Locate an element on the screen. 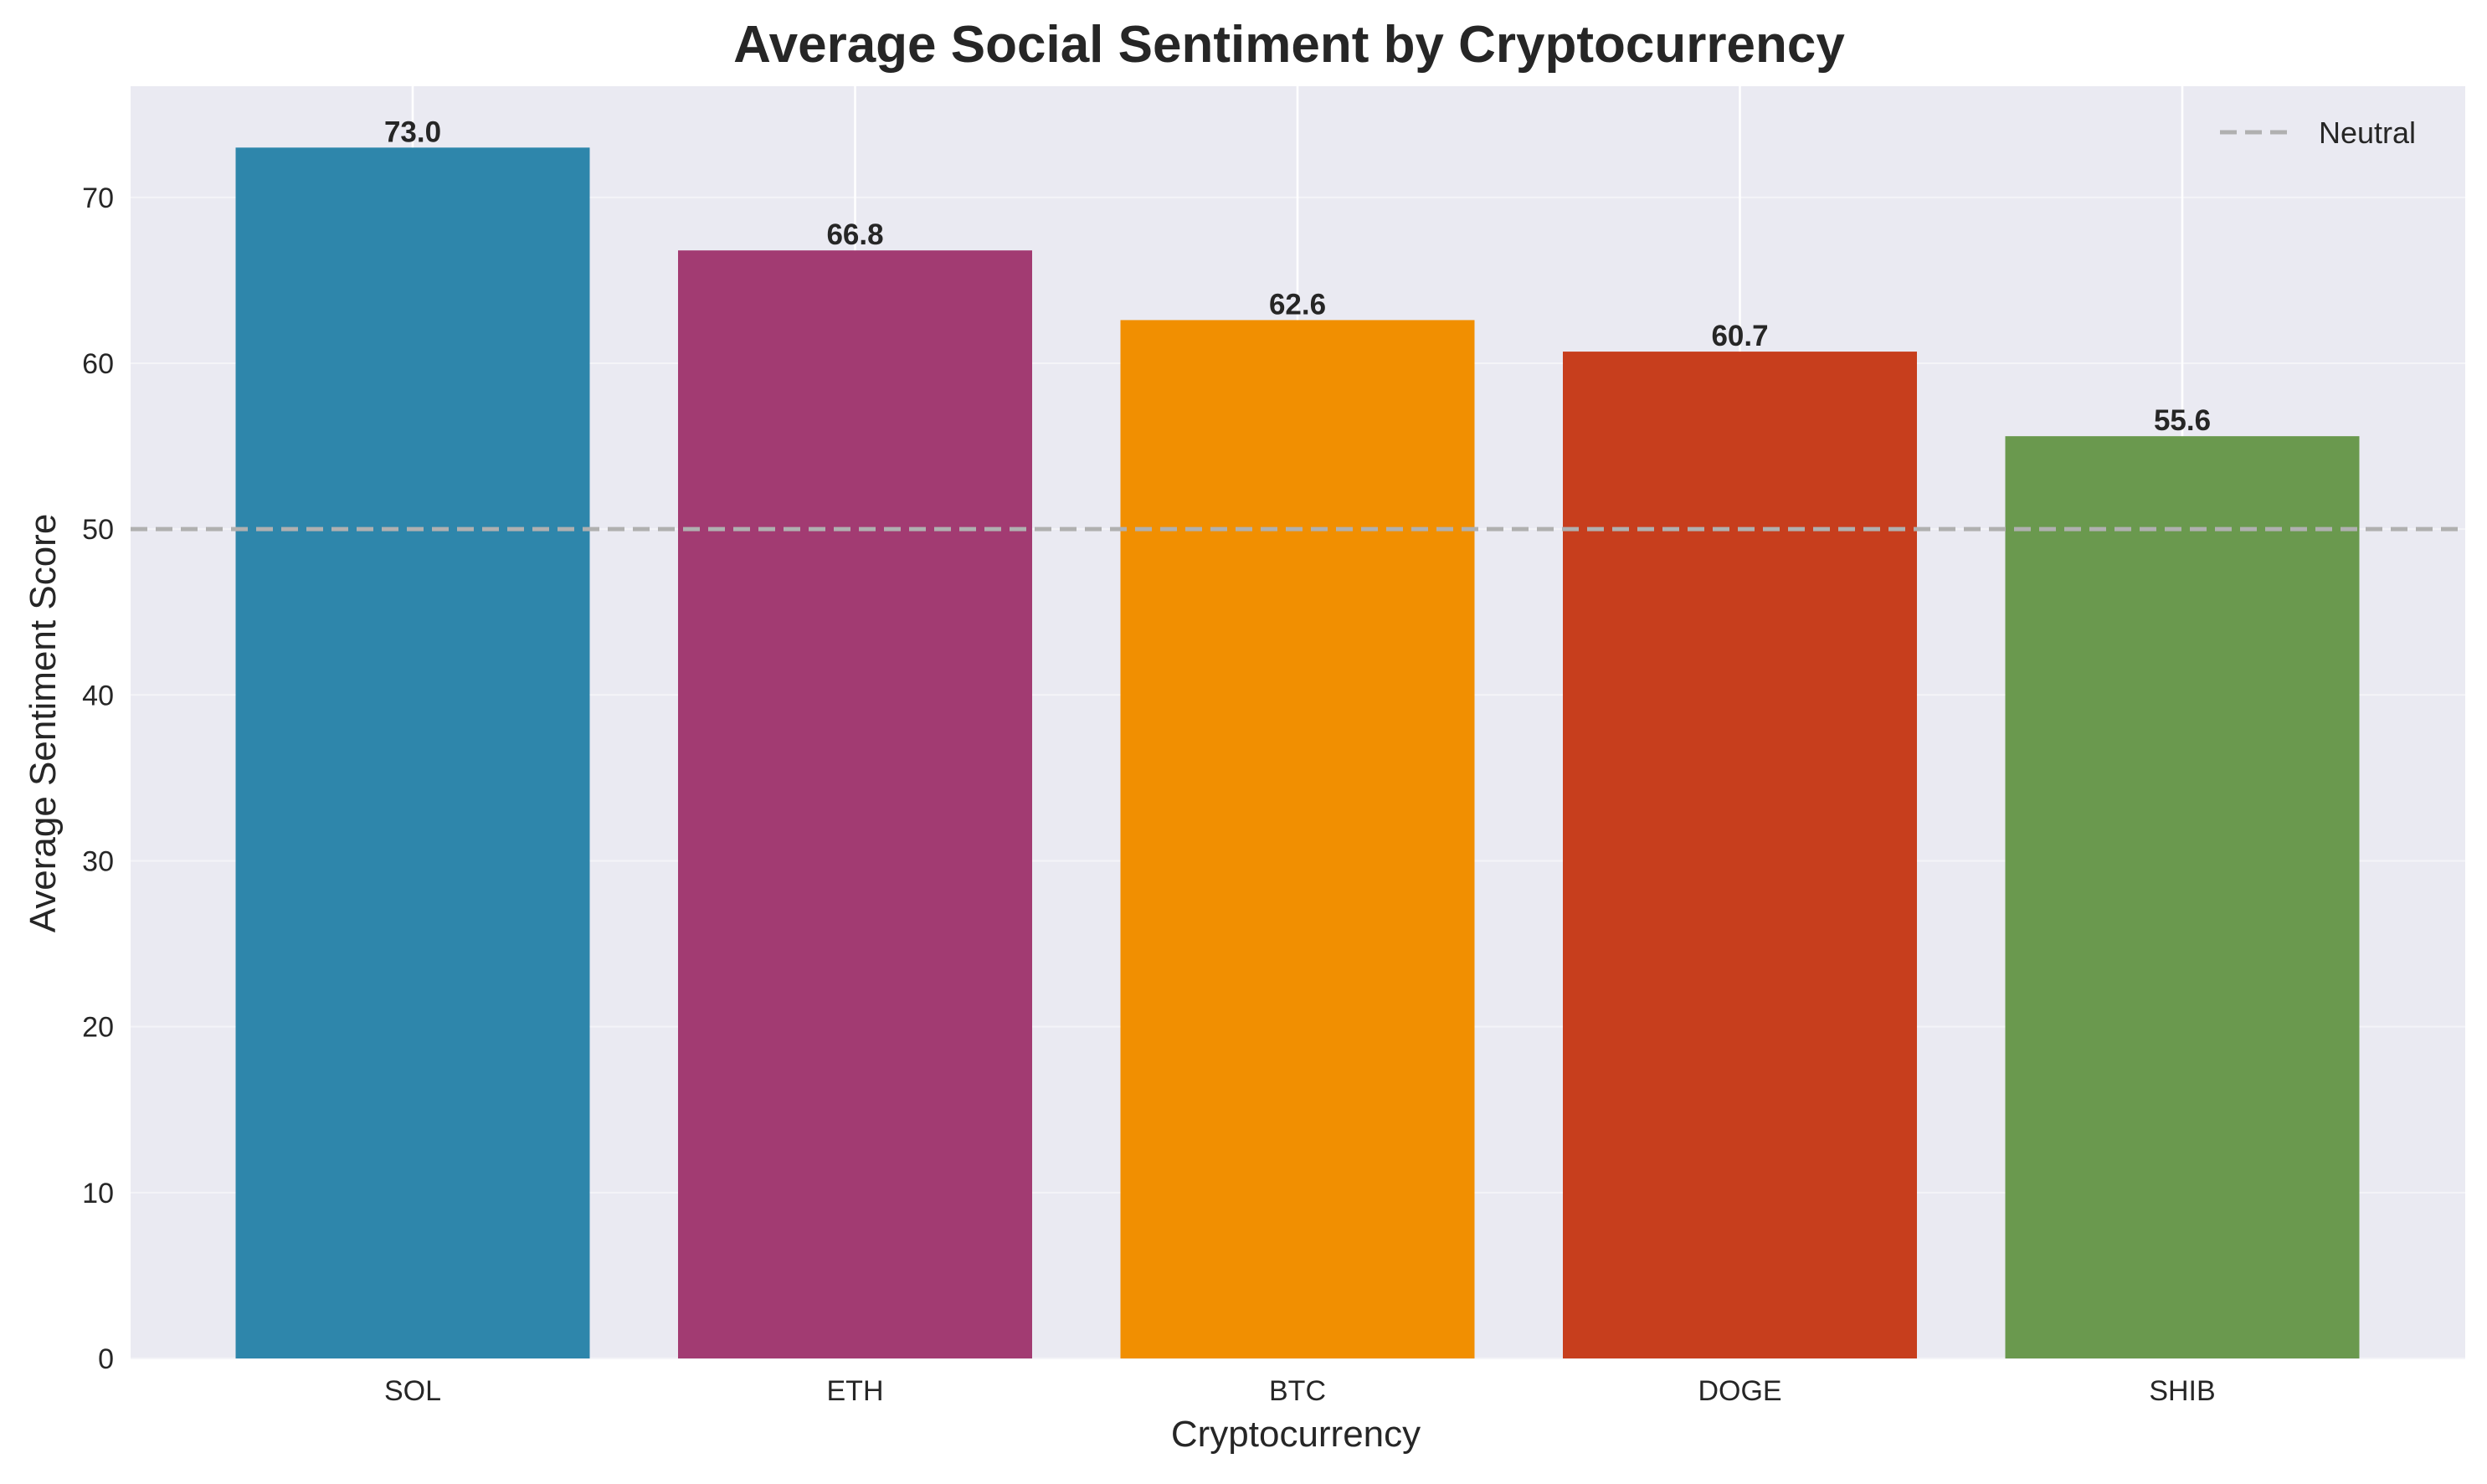 Image resolution: width=2487 pixels, height=1484 pixels. y-tick-label: 50 is located at coordinates (98, 530).